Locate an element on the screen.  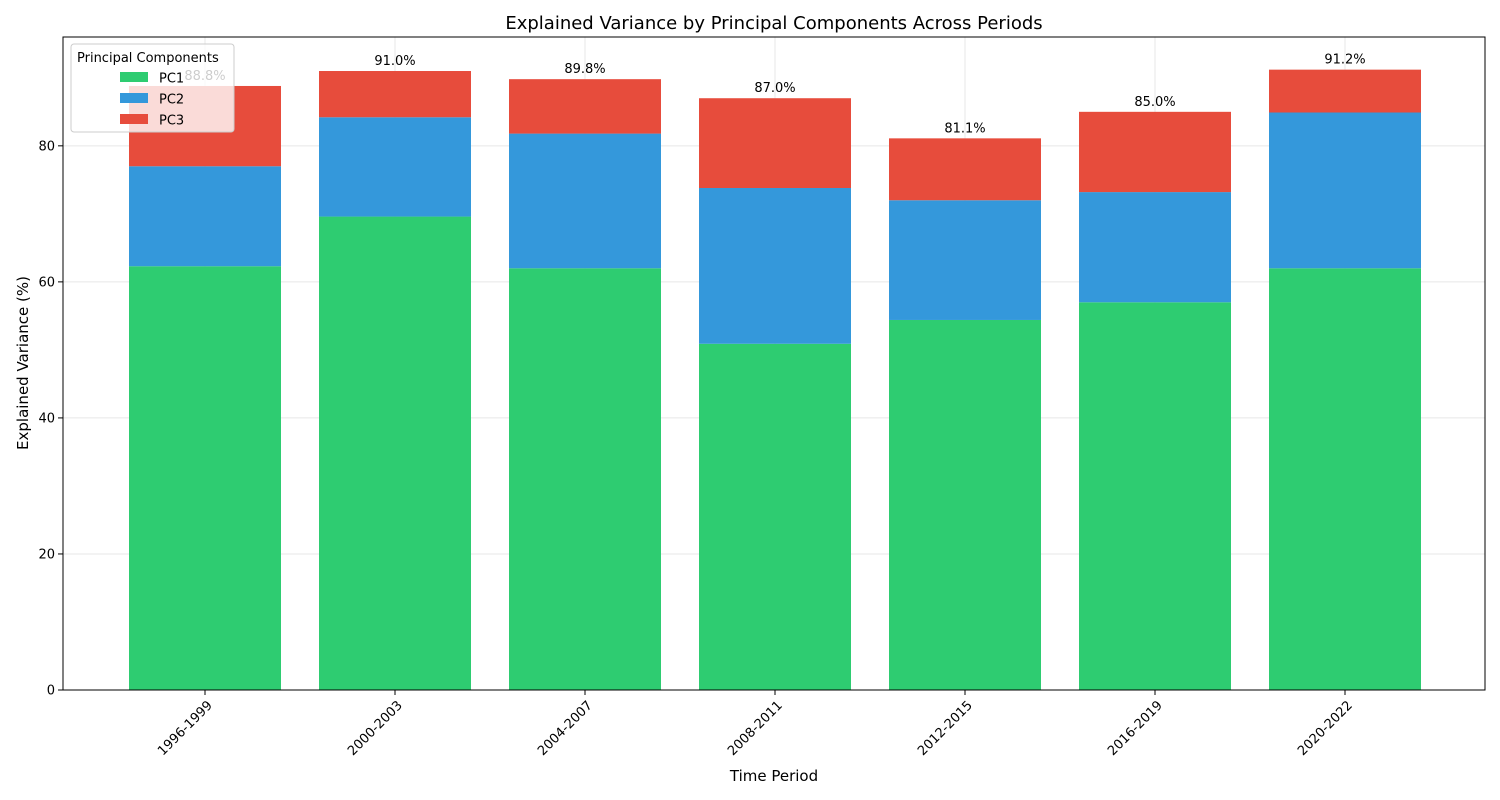
x-tick-label: 2000-2003 is located at coordinates (375, 728).